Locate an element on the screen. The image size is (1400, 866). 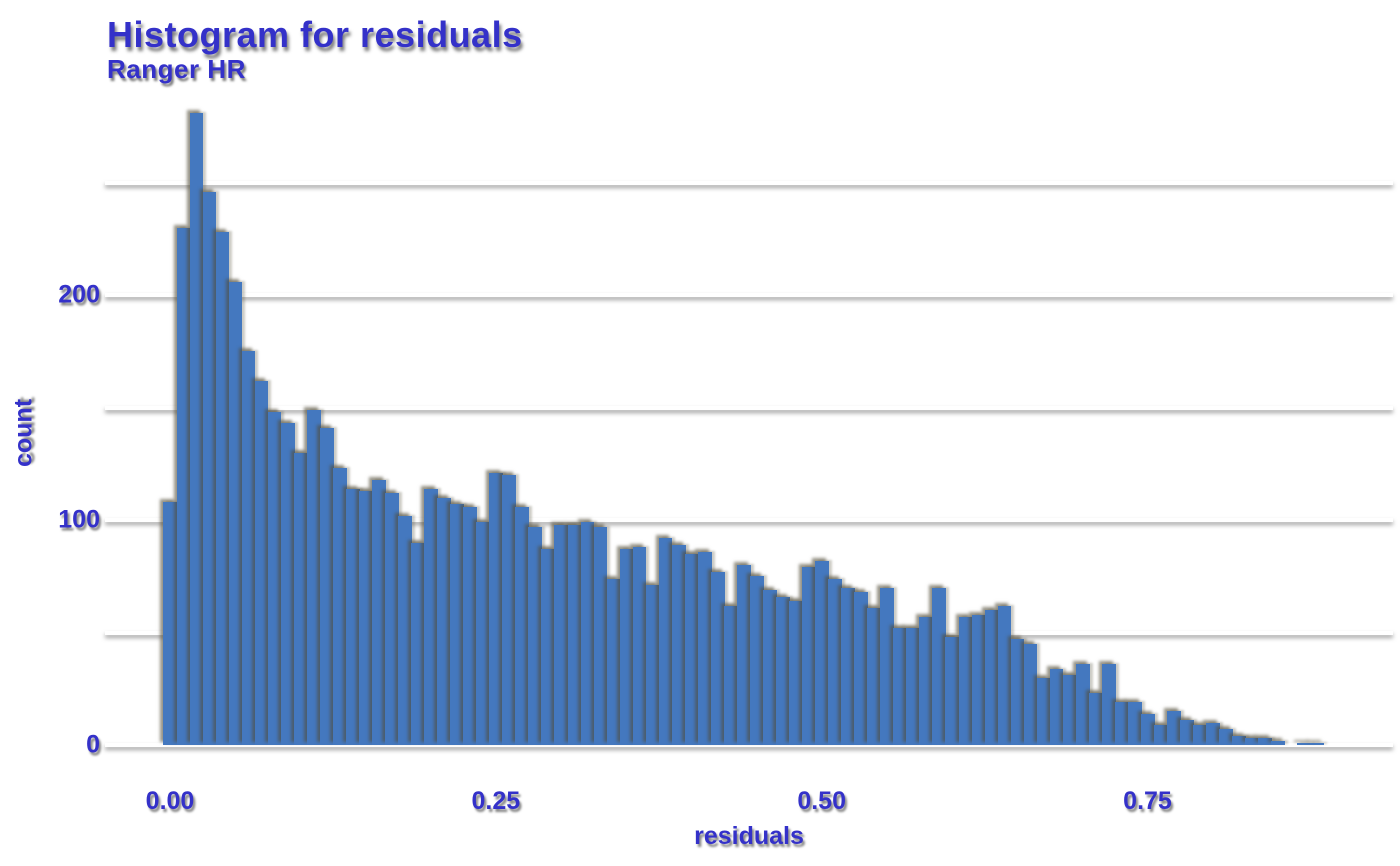
x-tick-label: 0.75 is located at coordinates (1147, 801).